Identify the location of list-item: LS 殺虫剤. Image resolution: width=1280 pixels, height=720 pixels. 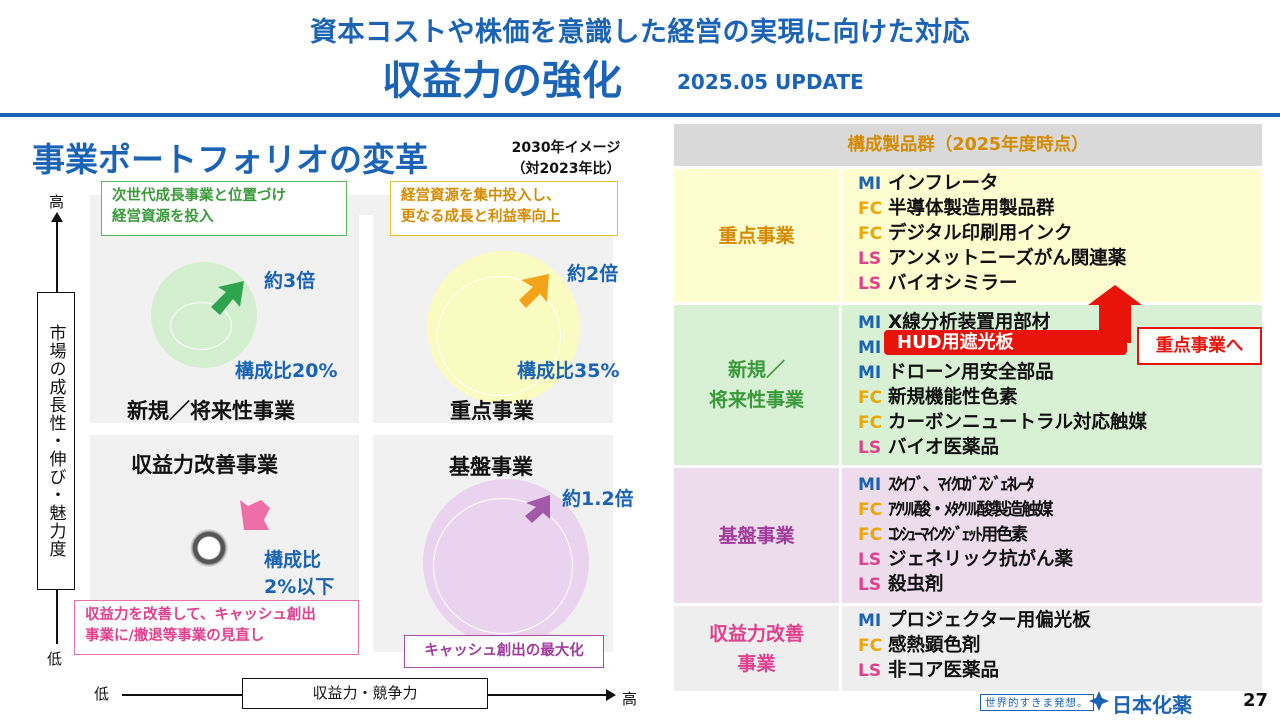
(901, 584).